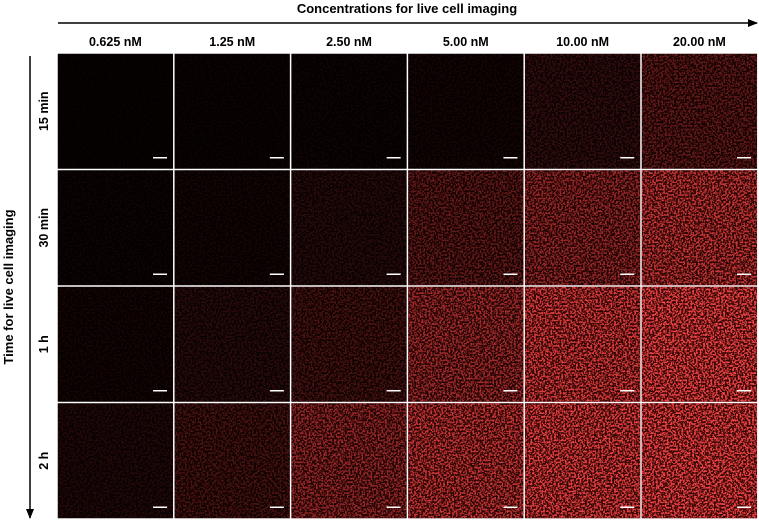 The height and width of the screenshot is (521, 759). Describe the element at coordinates (44, 280) in the screenshot. I see `time-row-labels: 15 min 30 min 1 h 2 h` at that location.